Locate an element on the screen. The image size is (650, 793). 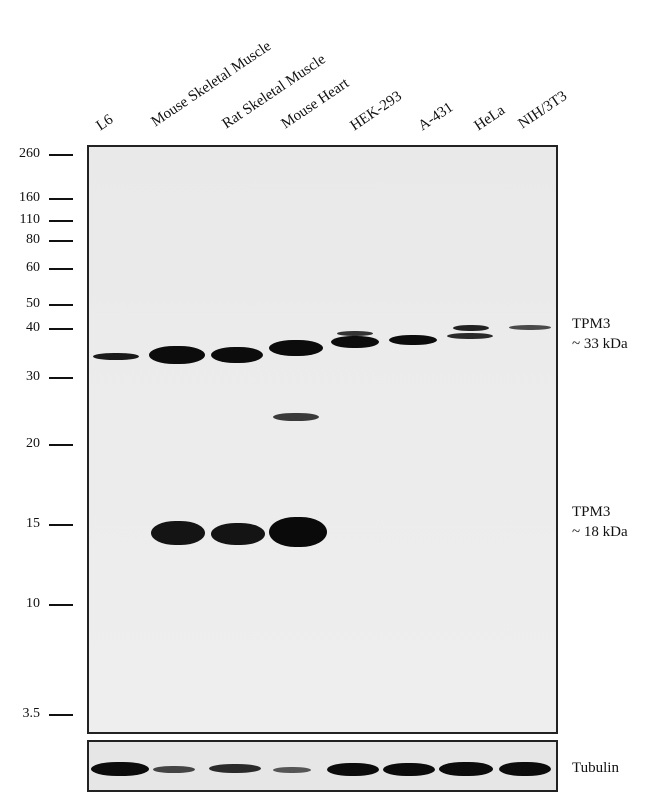
band-mouse-heart-24kda is located at coordinates (296, 417).